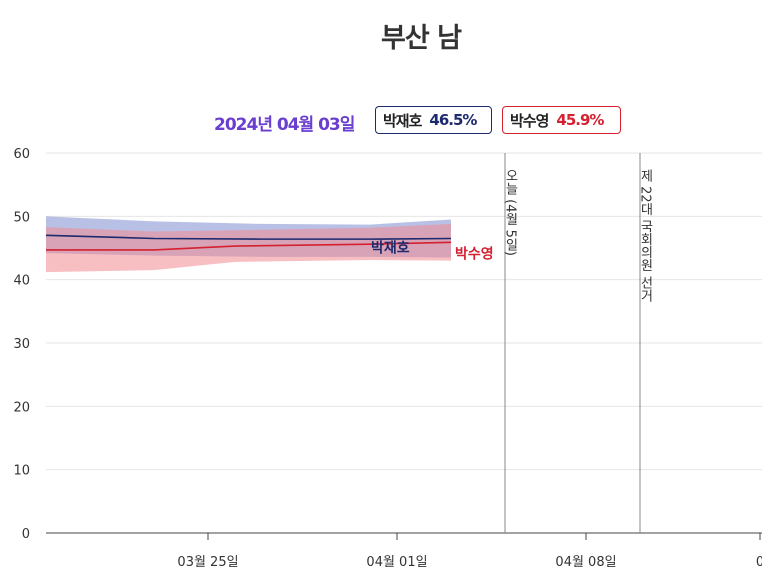  I want to click on x-tick-label: 03월 25일, so click(207, 562).